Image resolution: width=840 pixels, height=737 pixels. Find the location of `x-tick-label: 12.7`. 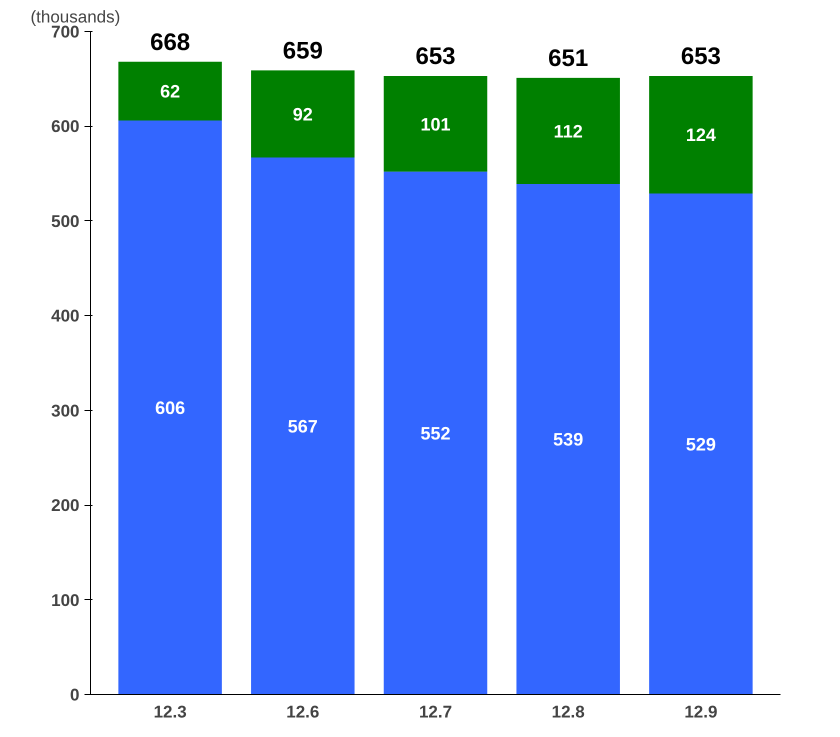

x-tick-label: 12.7 is located at coordinates (435, 712).